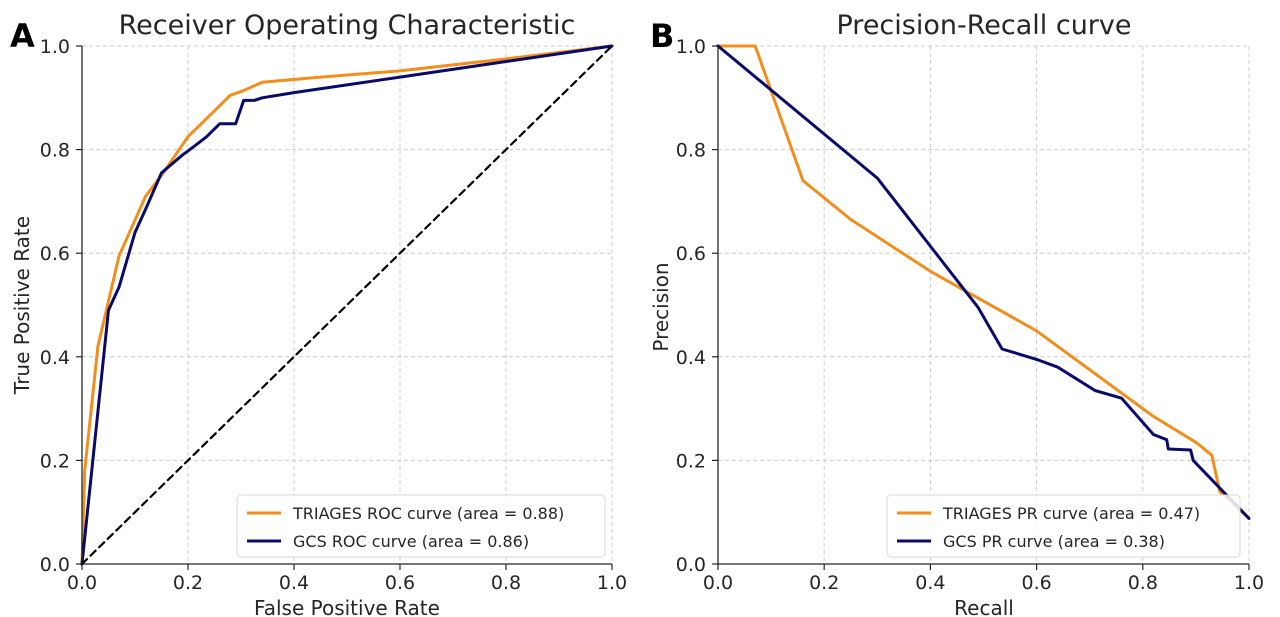 Image resolution: width=1280 pixels, height=617 pixels. I want to click on y-axis-label: Precision, so click(661, 306).